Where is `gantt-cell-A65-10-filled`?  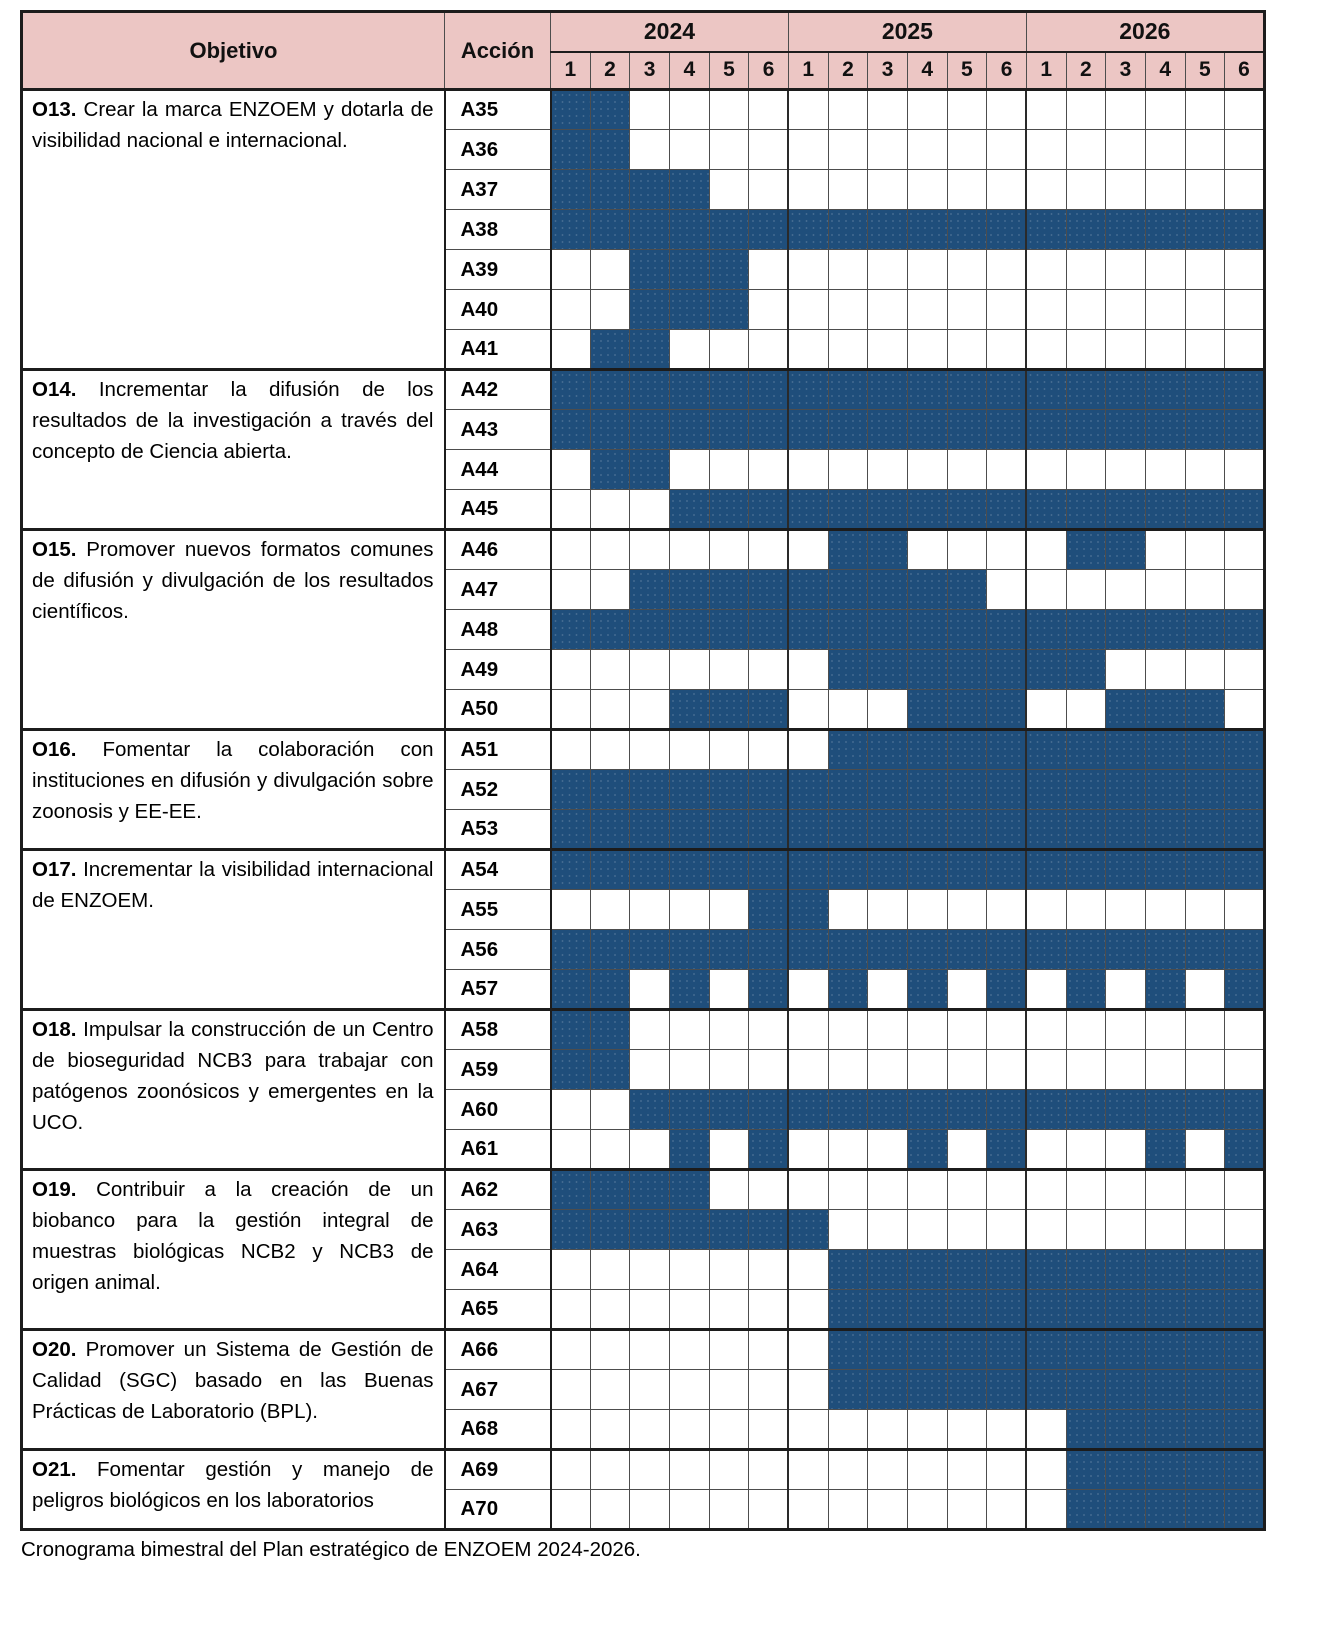 gantt-cell-A65-10-filled is located at coordinates (927, 1309).